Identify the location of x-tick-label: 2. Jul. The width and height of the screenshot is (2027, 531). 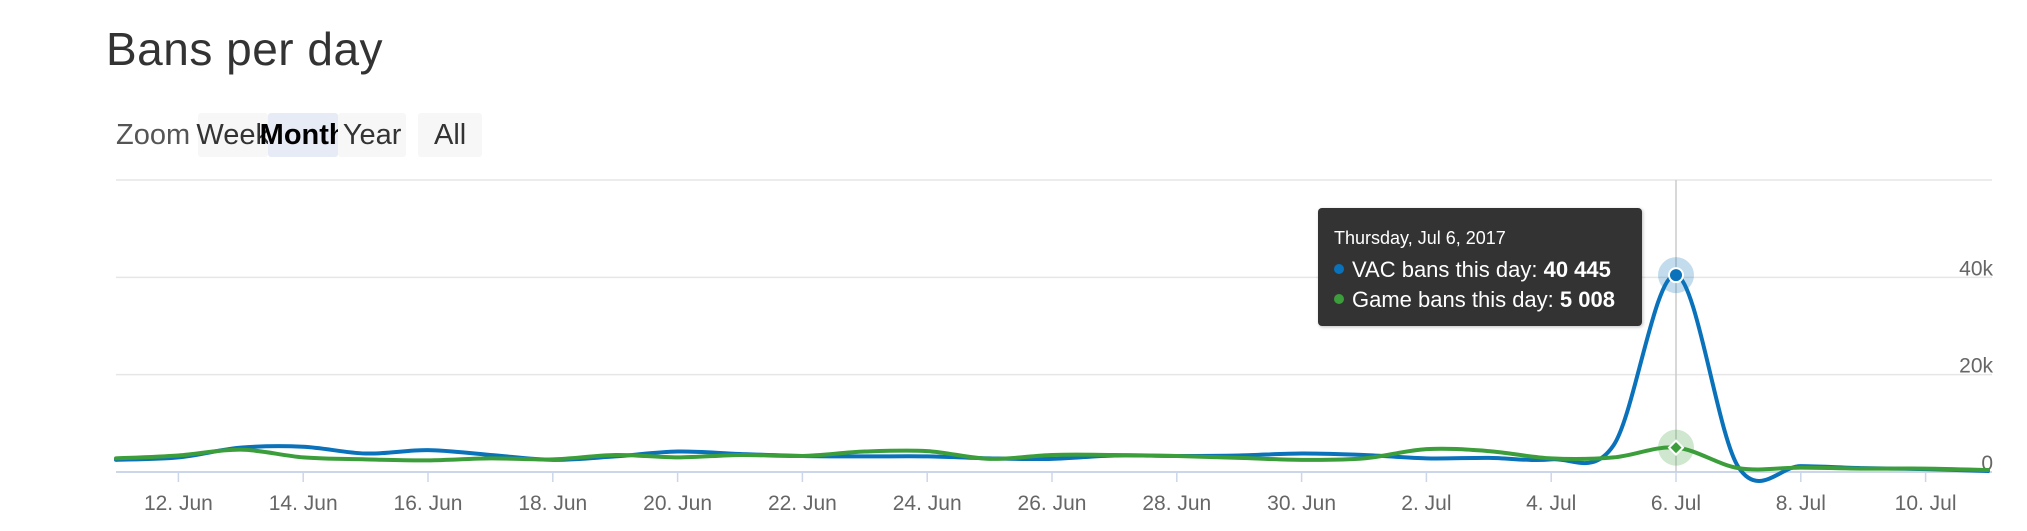
(1426, 503).